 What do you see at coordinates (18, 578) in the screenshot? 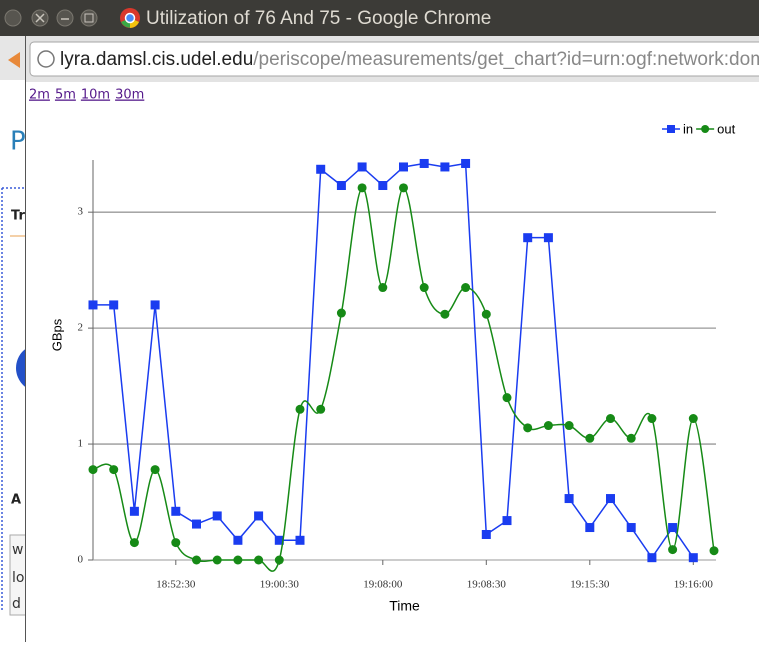
I see `bg-text: lo` at bounding box center [18, 578].